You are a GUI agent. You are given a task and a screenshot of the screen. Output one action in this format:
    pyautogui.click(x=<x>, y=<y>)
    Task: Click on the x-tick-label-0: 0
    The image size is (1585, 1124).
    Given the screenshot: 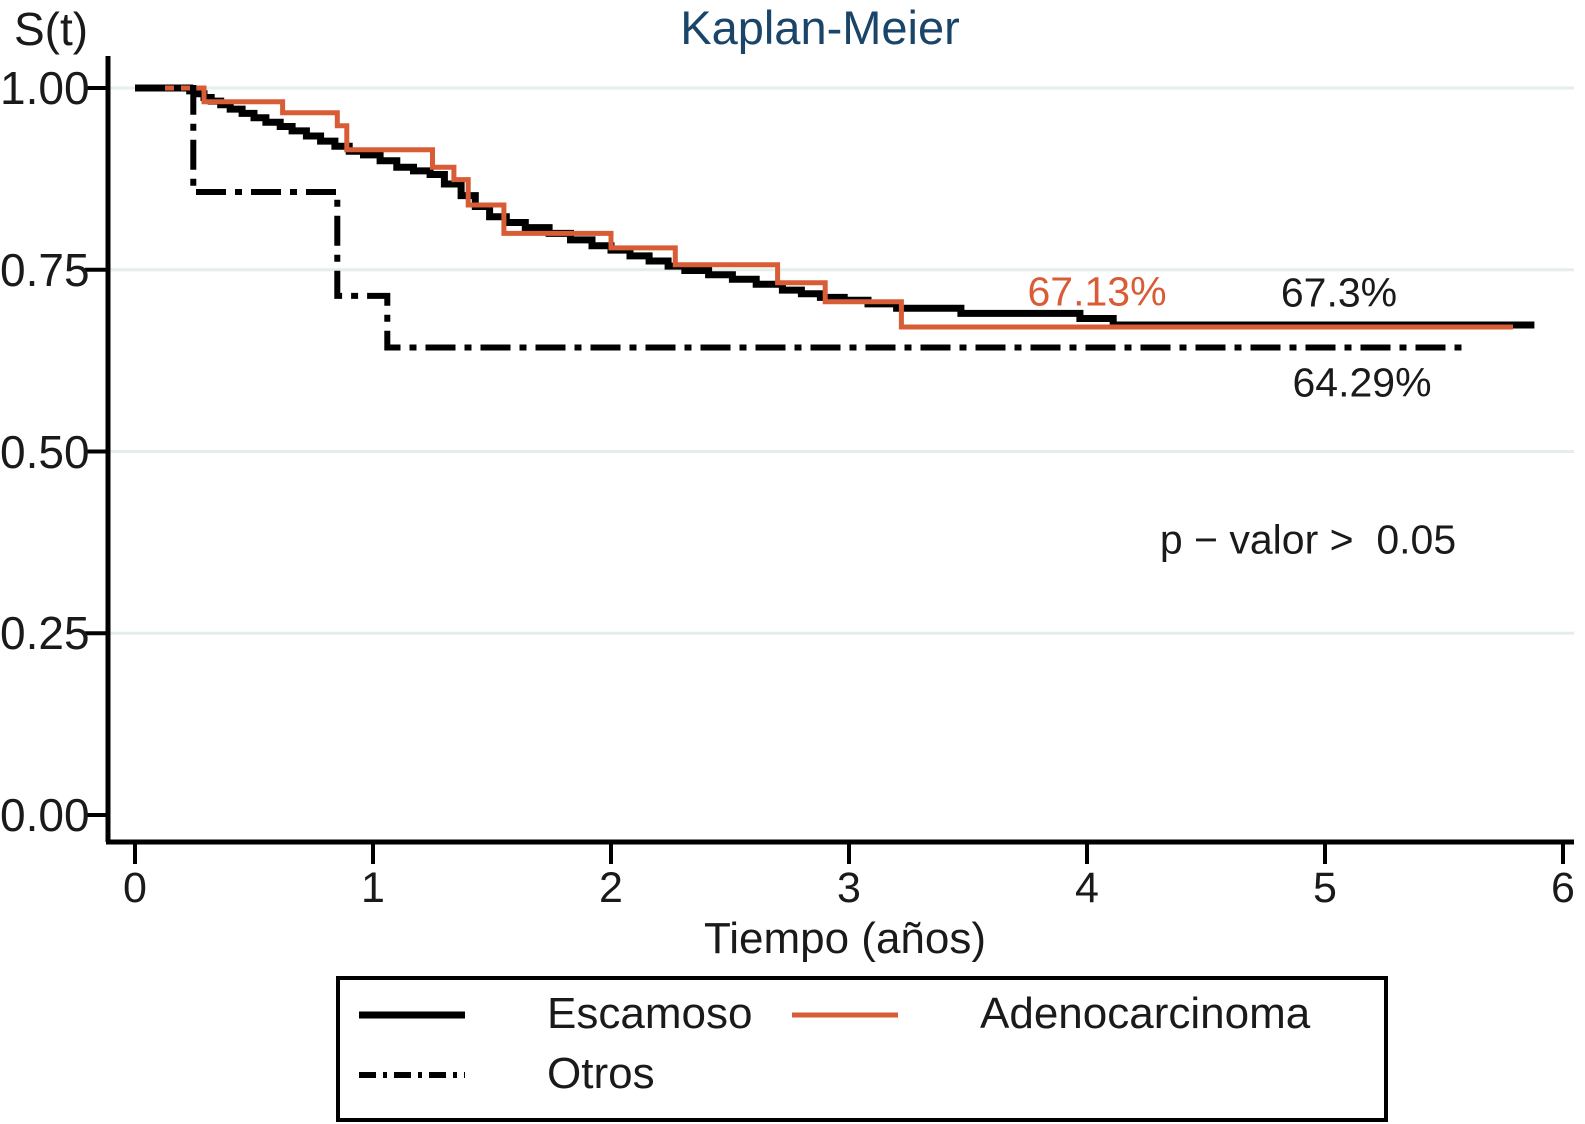 What is the action you would take?
    pyautogui.click(x=135, y=888)
    